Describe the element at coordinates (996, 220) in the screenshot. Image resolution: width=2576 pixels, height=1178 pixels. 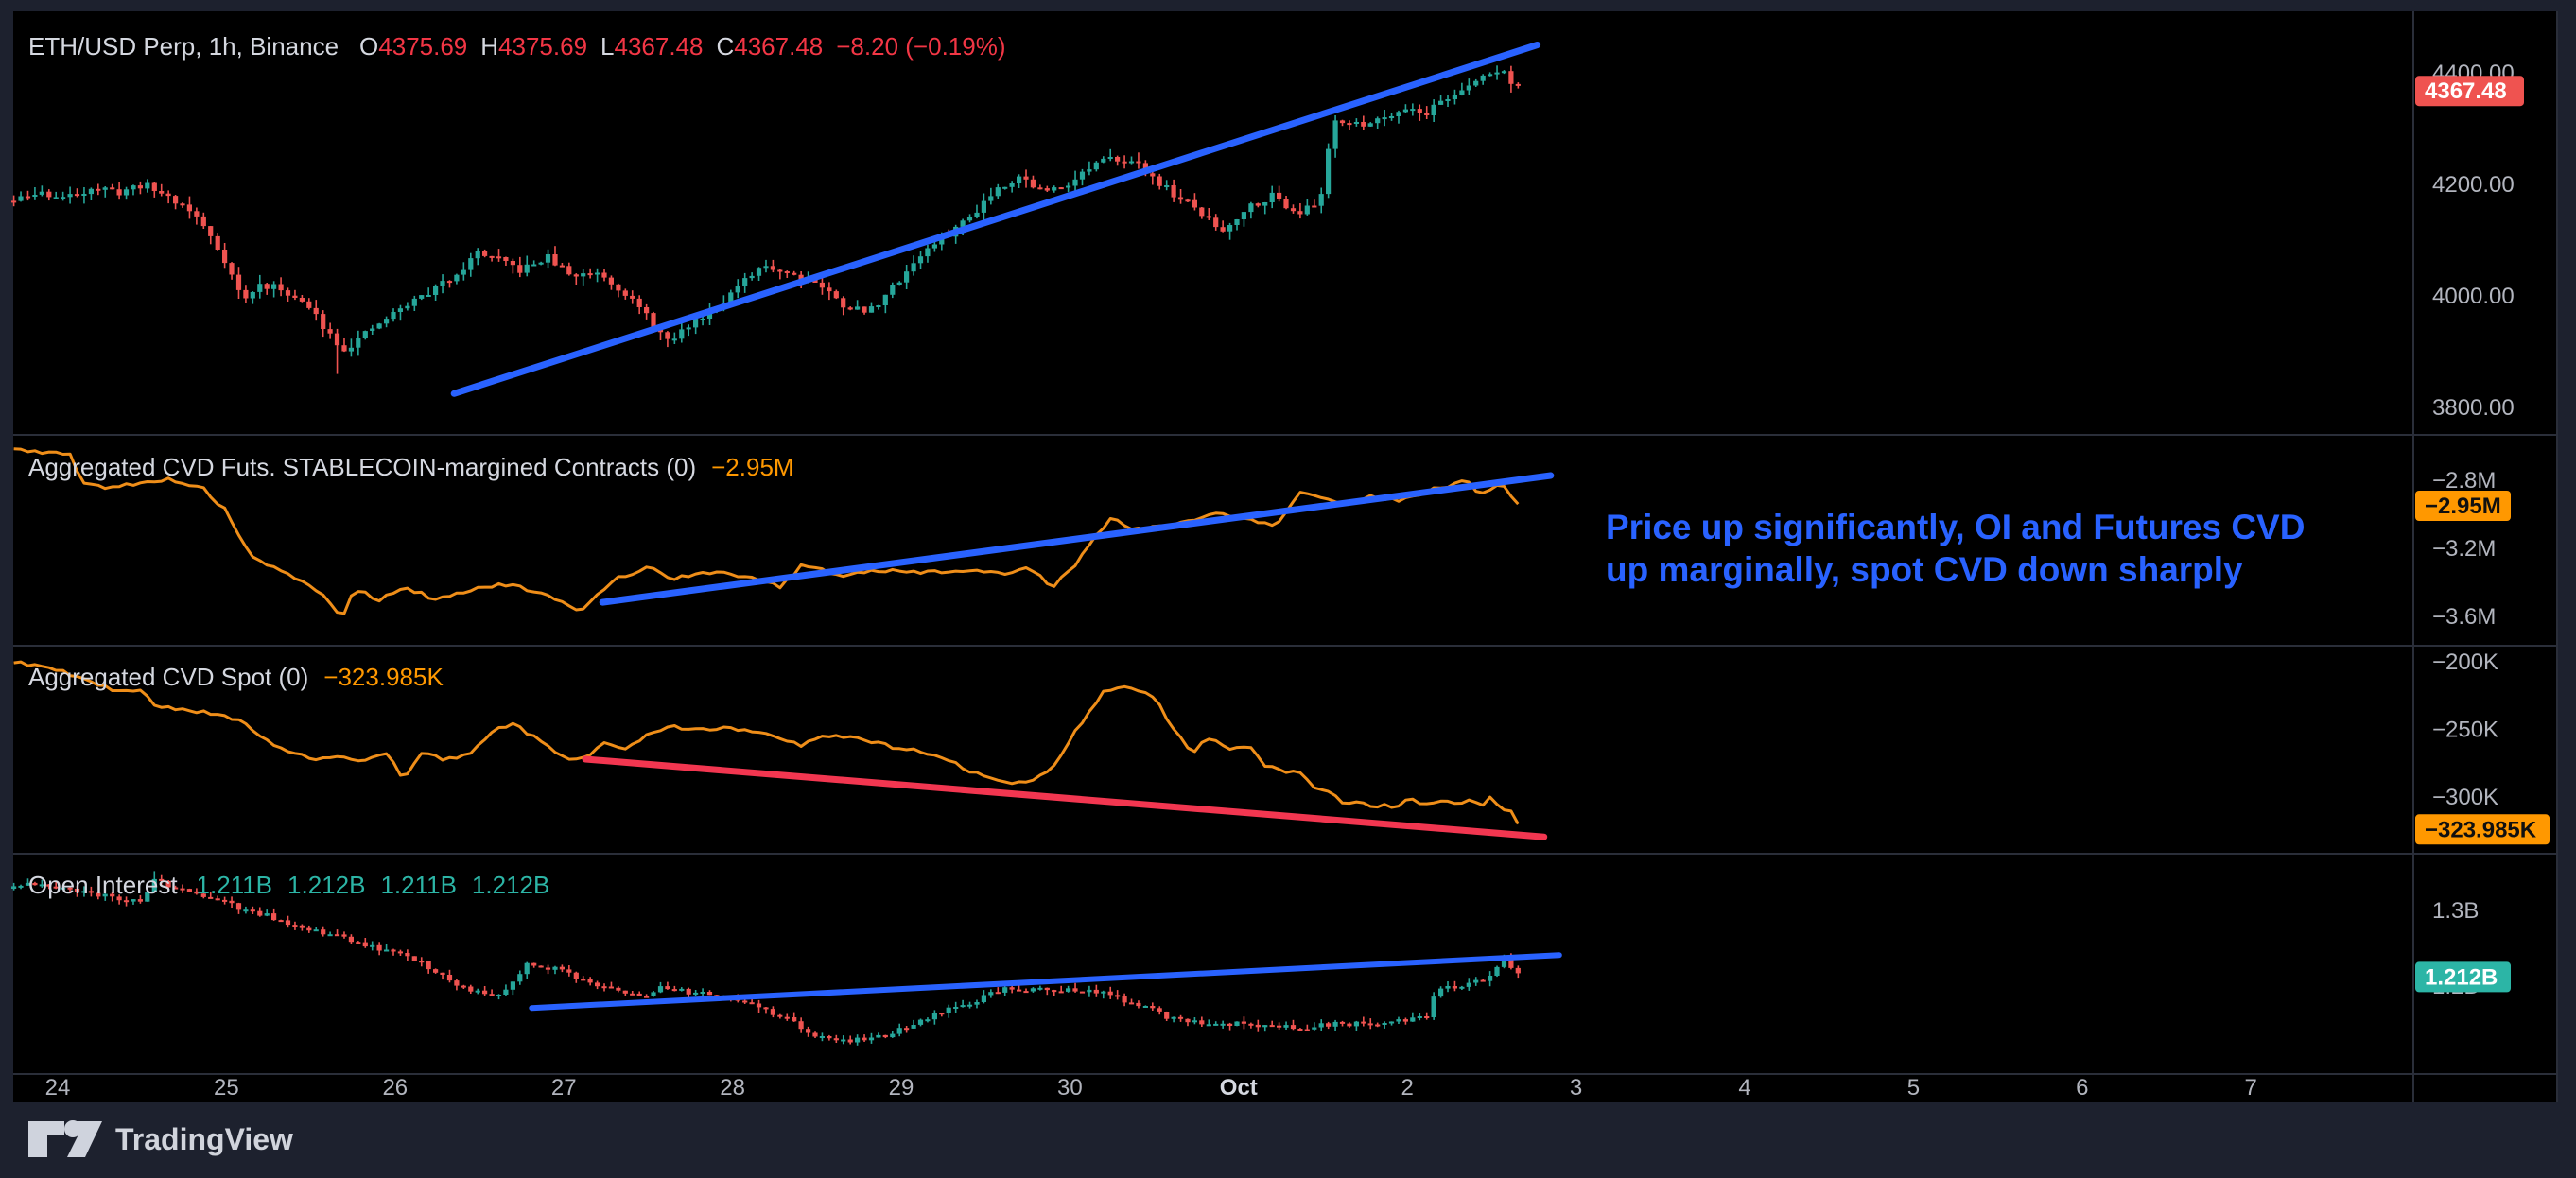
I see `price-trendline` at that location.